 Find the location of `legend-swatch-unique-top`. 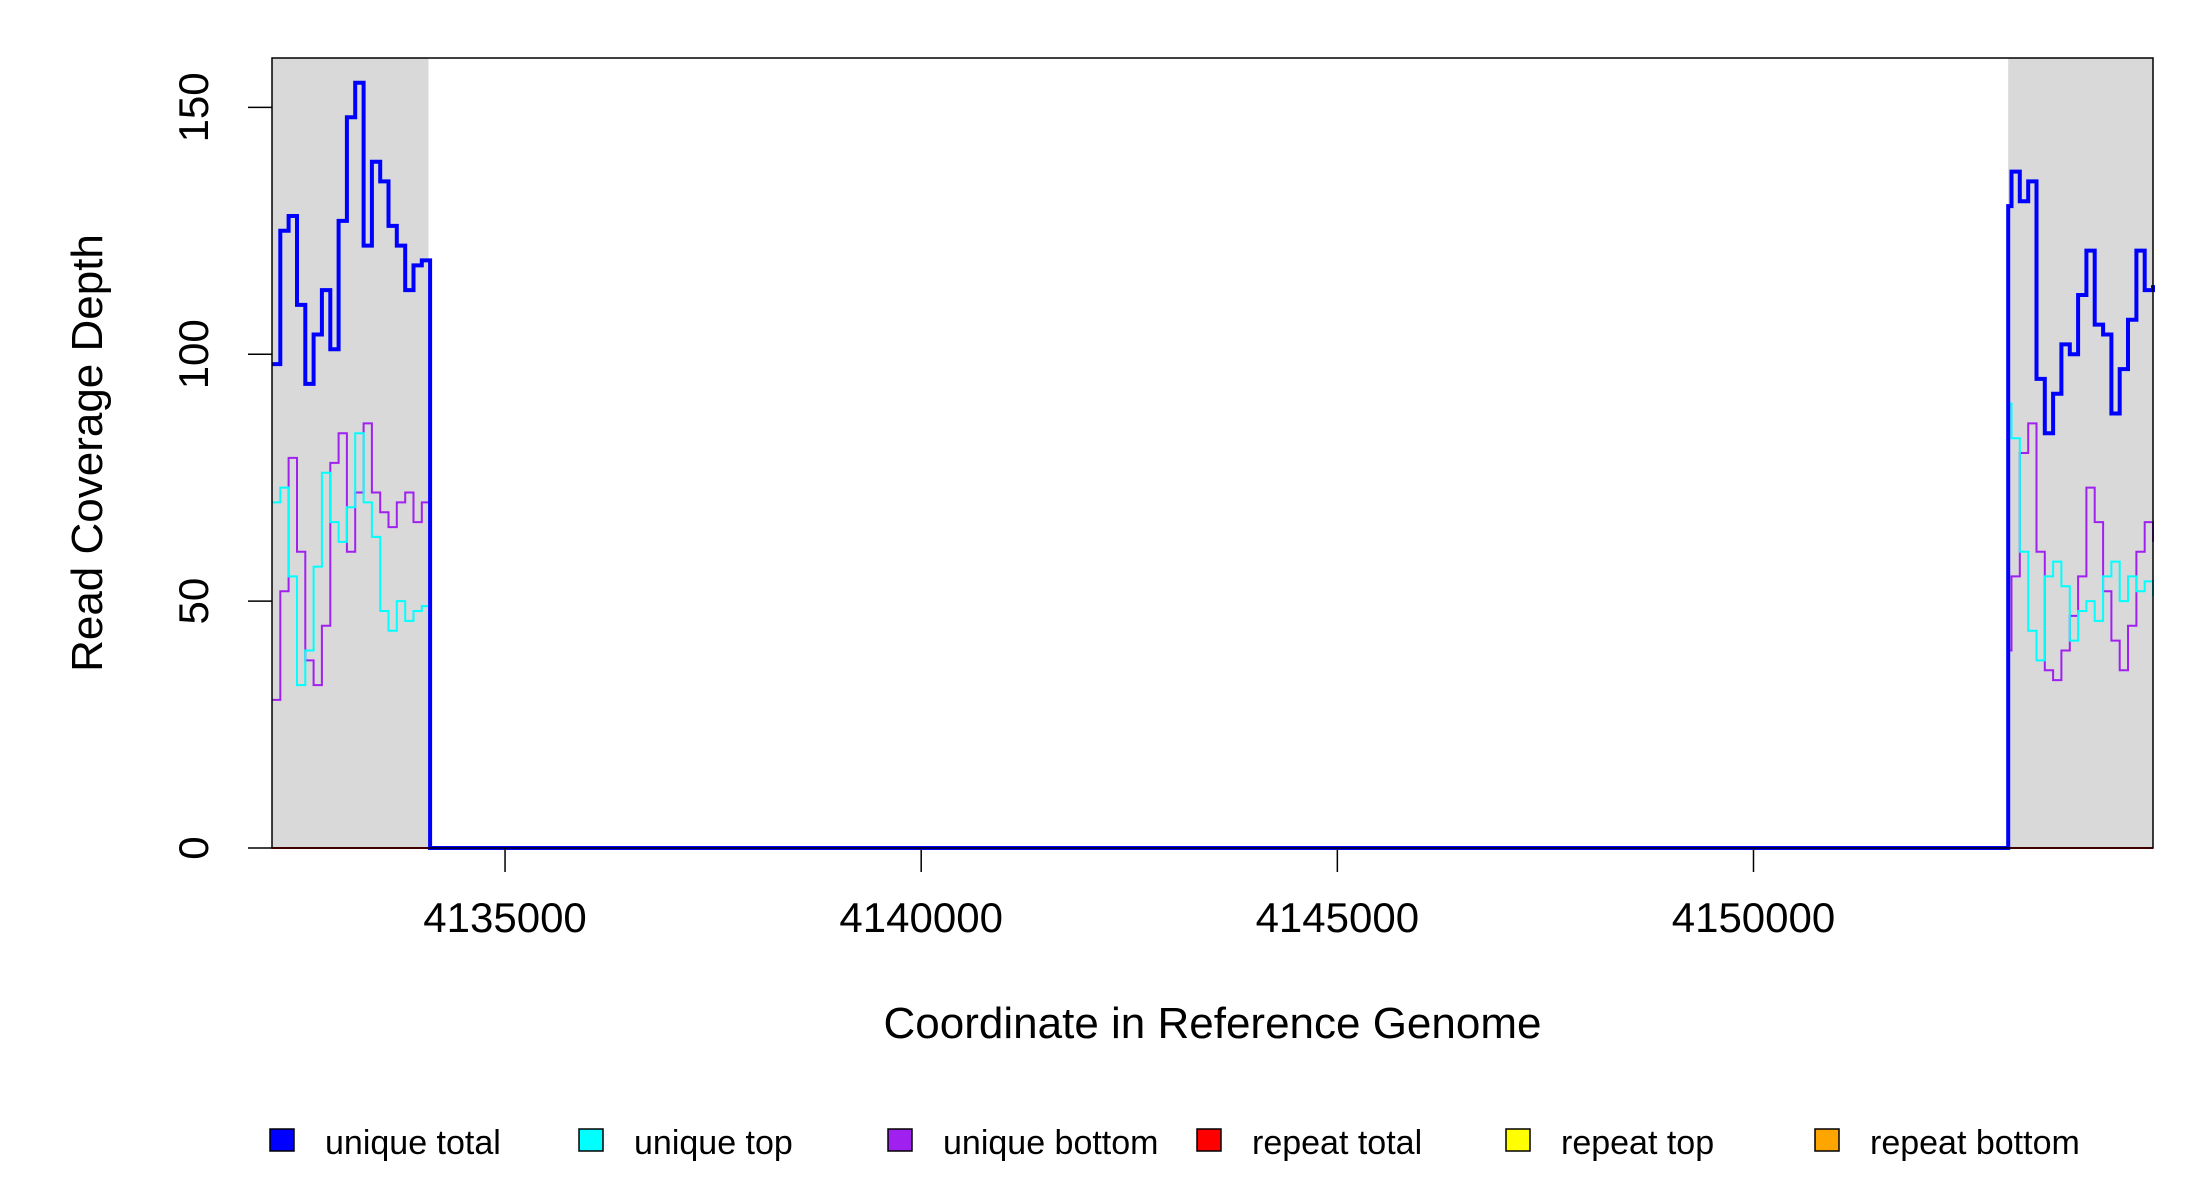

legend-swatch-unique-top is located at coordinates (591, 1140).